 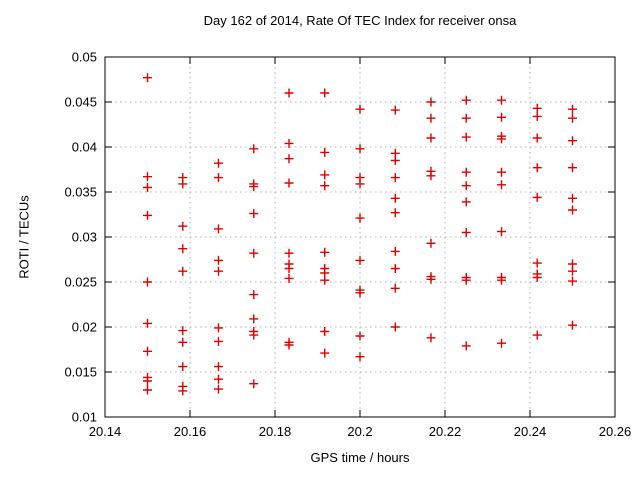 I want to click on x-tick-label: 20.18, so click(x=275, y=431).